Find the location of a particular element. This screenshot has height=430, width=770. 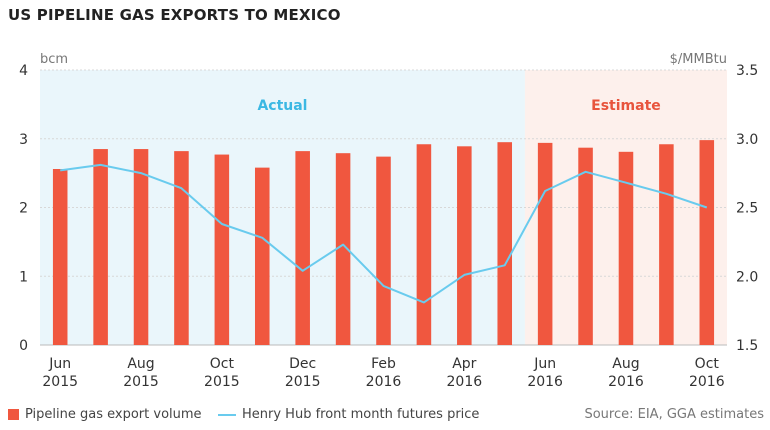

y-tick-label: 4 is located at coordinates (23, 71).